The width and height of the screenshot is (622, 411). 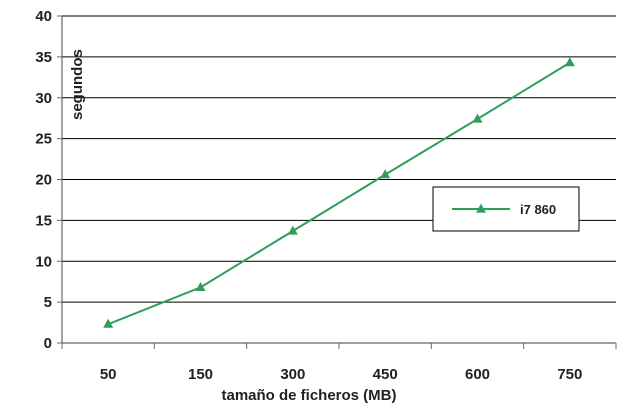 I want to click on y-tick-label: 10, so click(x=43, y=261).